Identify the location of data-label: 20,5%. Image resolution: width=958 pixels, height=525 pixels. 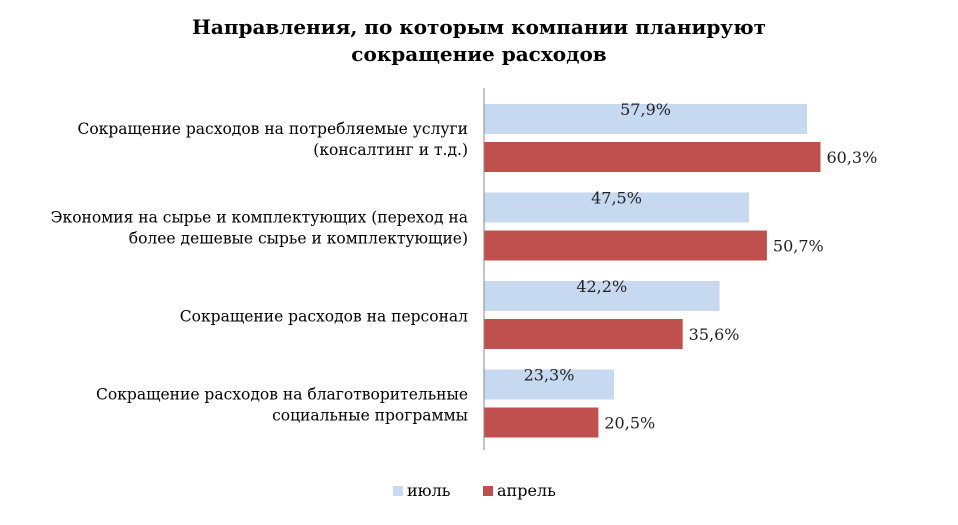
(629, 423).